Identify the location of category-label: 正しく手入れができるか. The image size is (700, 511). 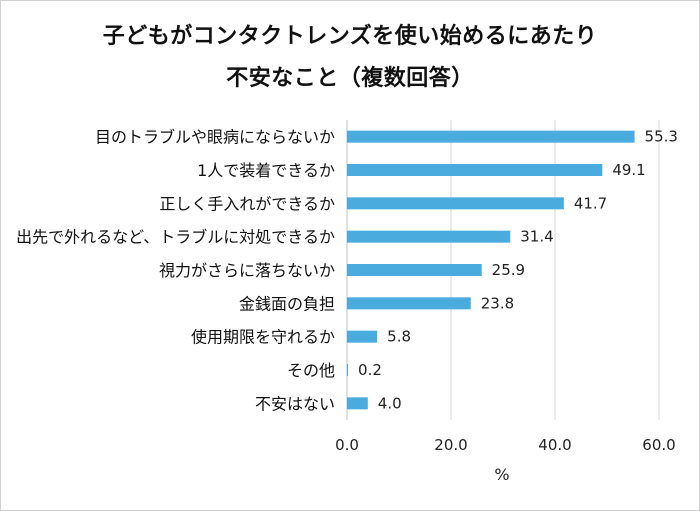
(247, 203).